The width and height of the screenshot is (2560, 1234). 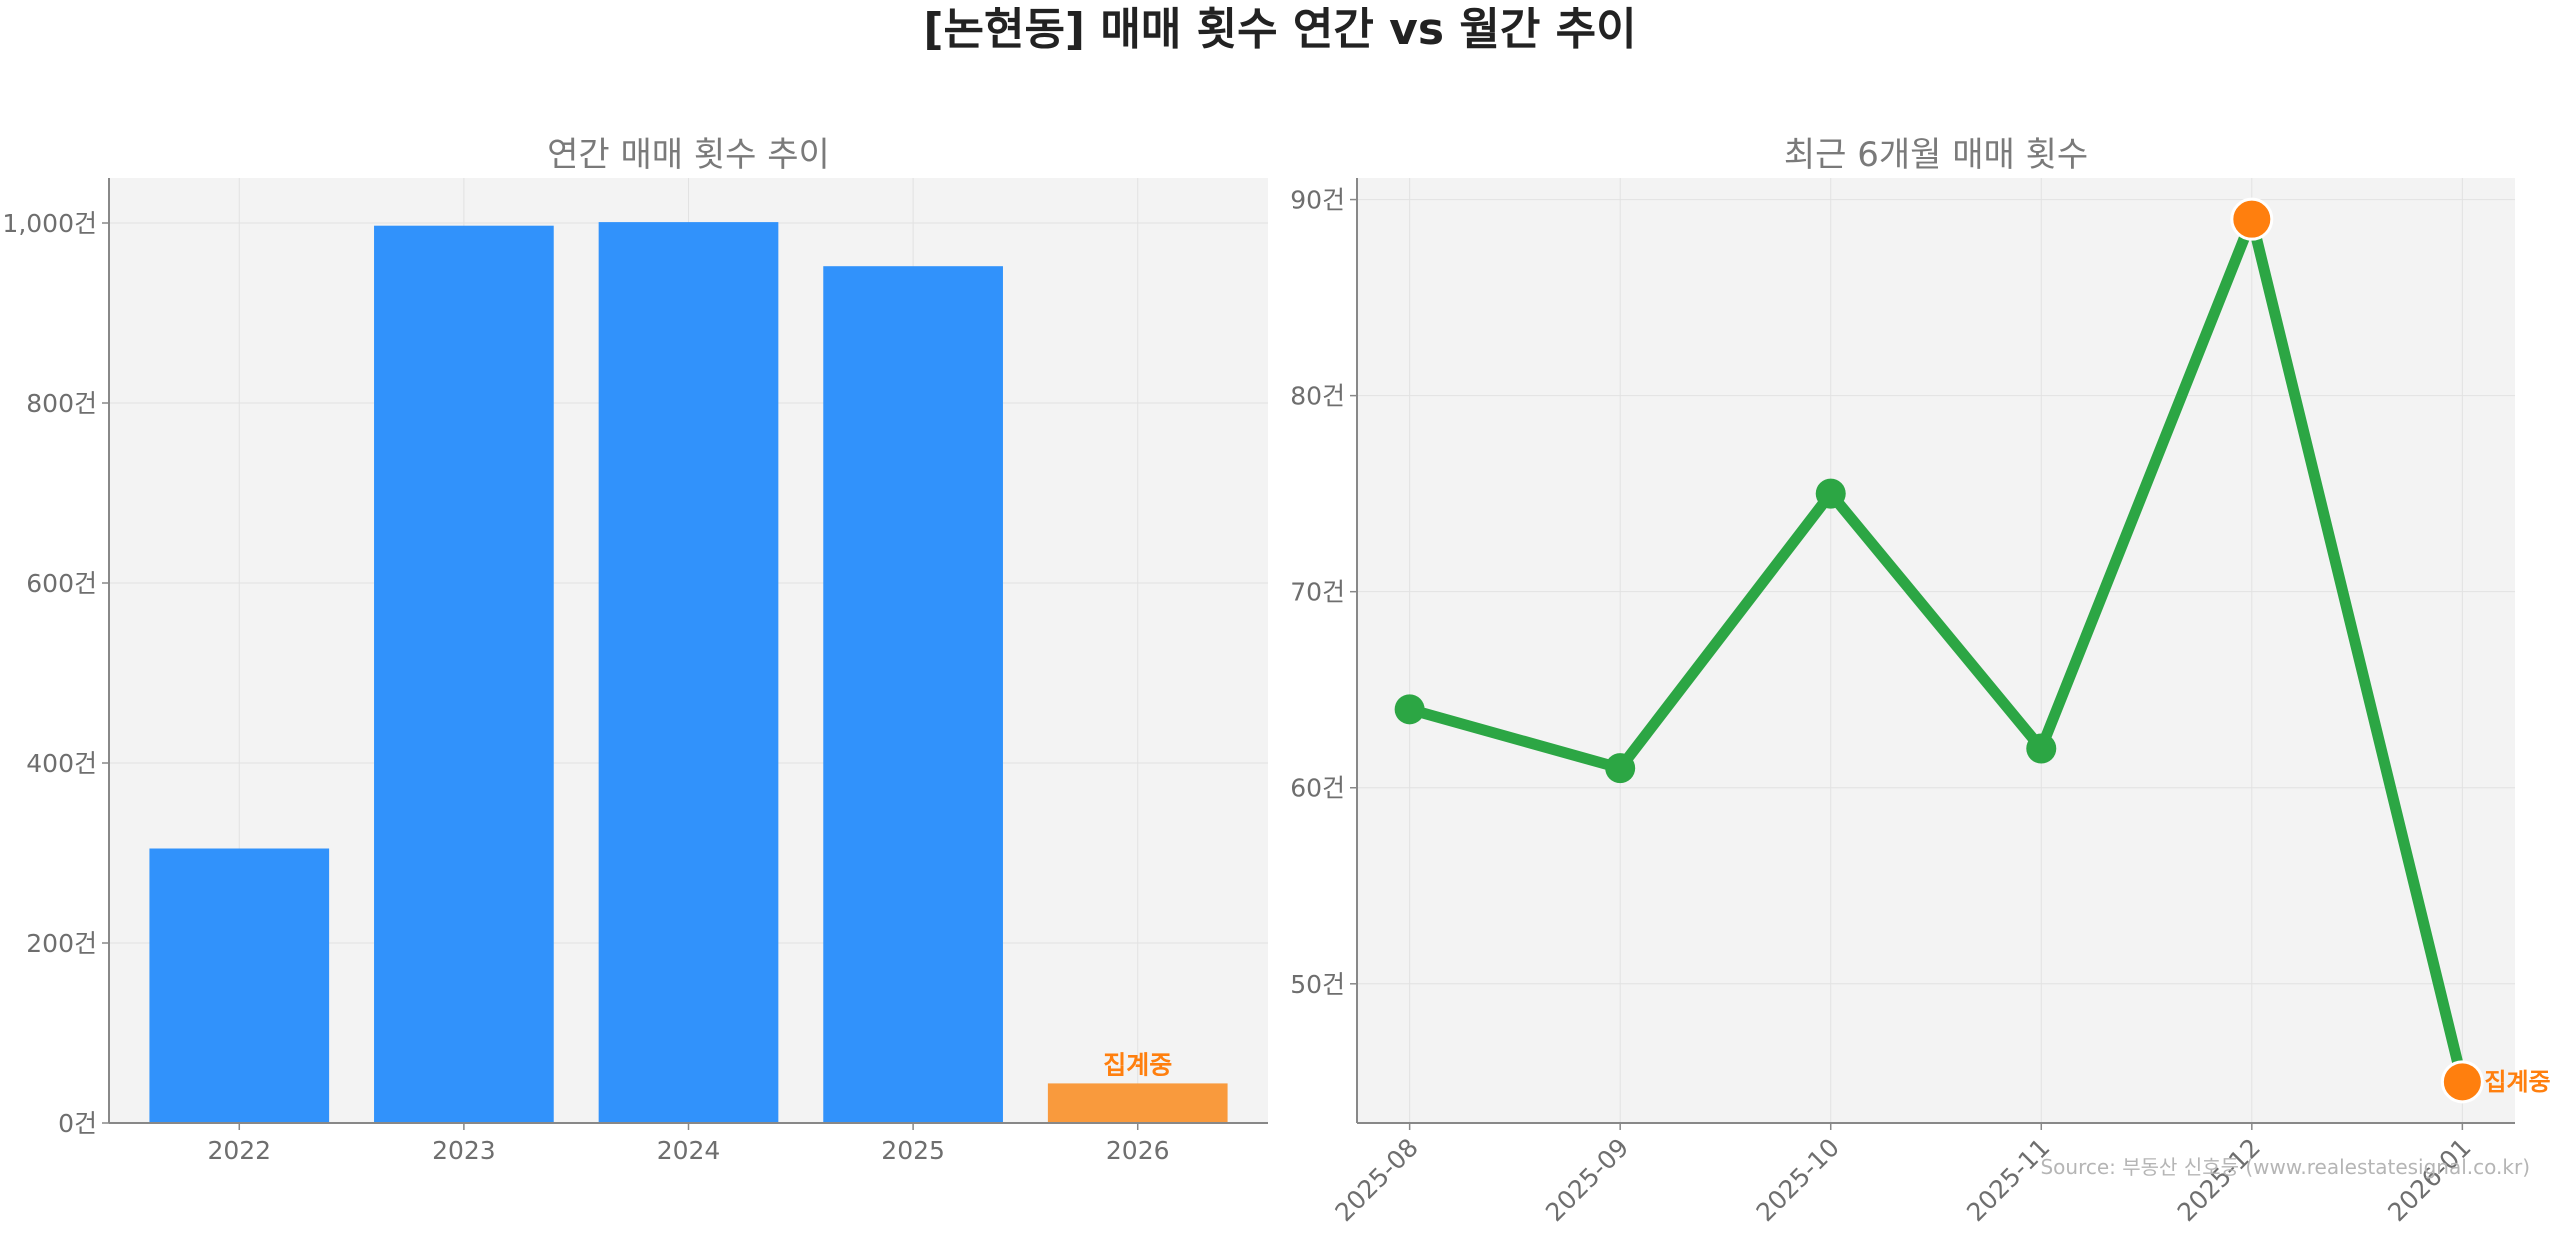 What do you see at coordinates (1377, 1180) in the screenshot?
I see `x-tick-label: 2025-08` at bounding box center [1377, 1180].